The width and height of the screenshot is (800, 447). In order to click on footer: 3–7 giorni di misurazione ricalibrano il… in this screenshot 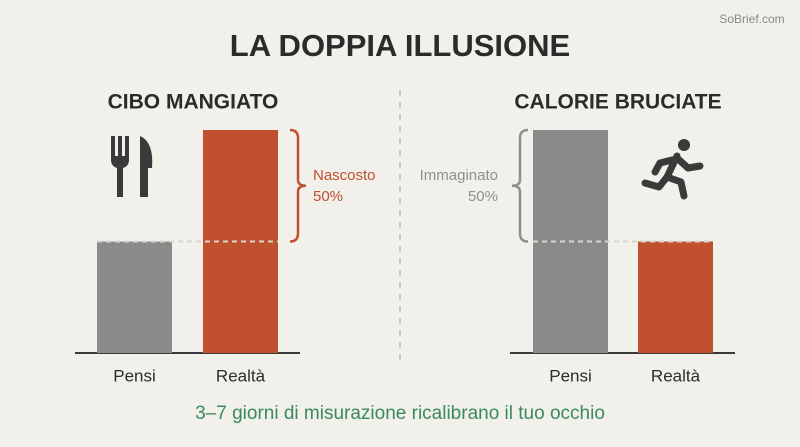, I will do `click(400, 413)`.